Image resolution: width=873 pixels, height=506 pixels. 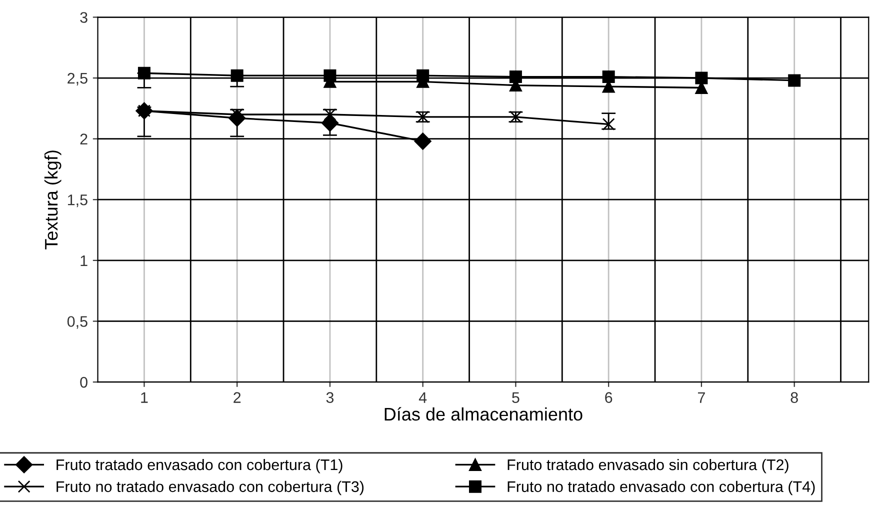 I want to click on y-tick-label: 3, so click(x=84, y=17).